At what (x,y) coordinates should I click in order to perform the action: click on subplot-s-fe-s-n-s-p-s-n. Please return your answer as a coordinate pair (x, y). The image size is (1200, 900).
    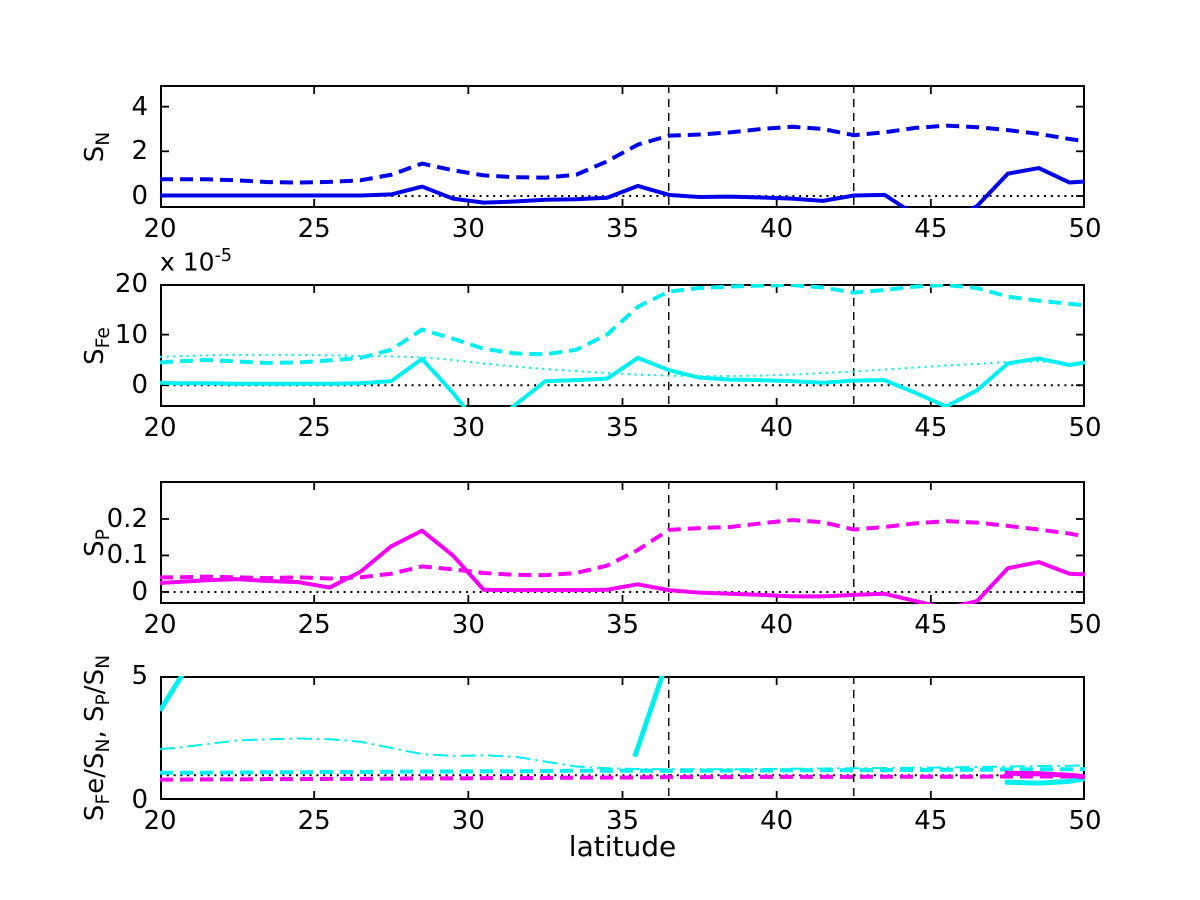
    Looking at the image, I should click on (622, 738).